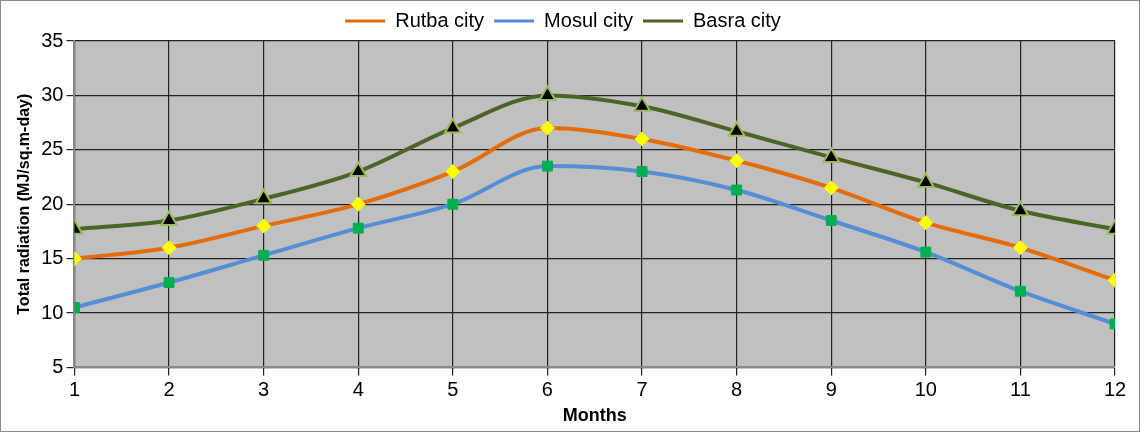 The width and height of the screenshot is (1140, 432). Describe the element at coordinates (440, 19) in the screenshot. I see `legend-label: Rutba city` at that location.